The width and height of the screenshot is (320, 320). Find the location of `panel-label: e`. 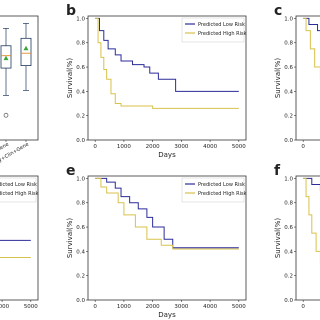

panel-label: e is located at coordinates (71, 171).